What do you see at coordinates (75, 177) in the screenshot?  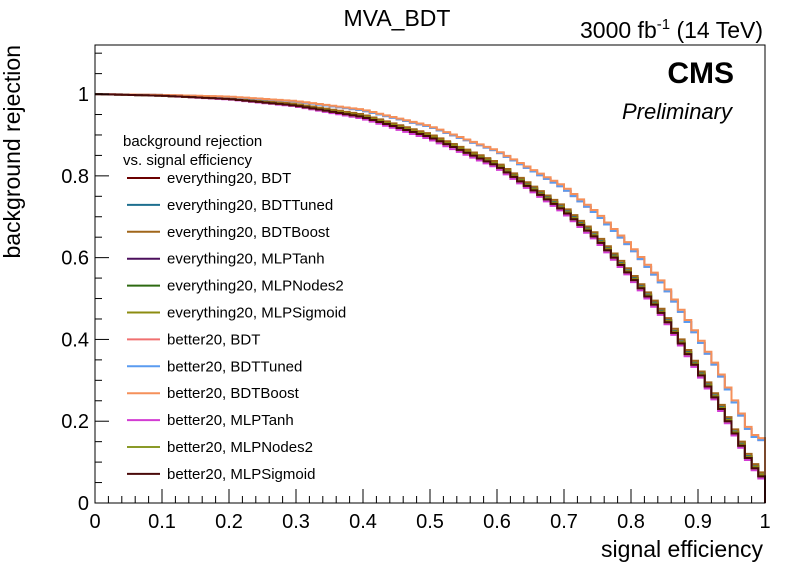 I see `y-tick-label: 0.8` at bounding box center [75, 177].